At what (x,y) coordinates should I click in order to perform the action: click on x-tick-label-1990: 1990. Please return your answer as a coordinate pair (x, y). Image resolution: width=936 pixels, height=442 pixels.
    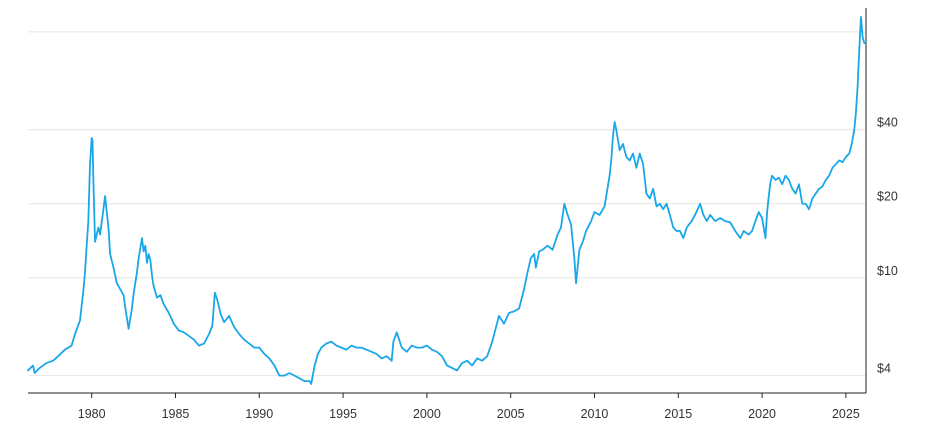
    Looking at the image, I should click on (259, 414).